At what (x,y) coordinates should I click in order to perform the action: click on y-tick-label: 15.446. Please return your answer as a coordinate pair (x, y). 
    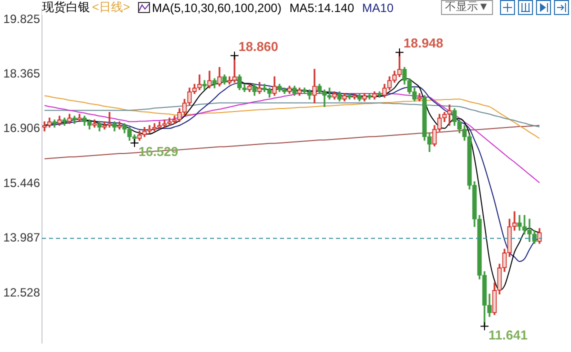
    Looking at the image, I should click on (21, 183).